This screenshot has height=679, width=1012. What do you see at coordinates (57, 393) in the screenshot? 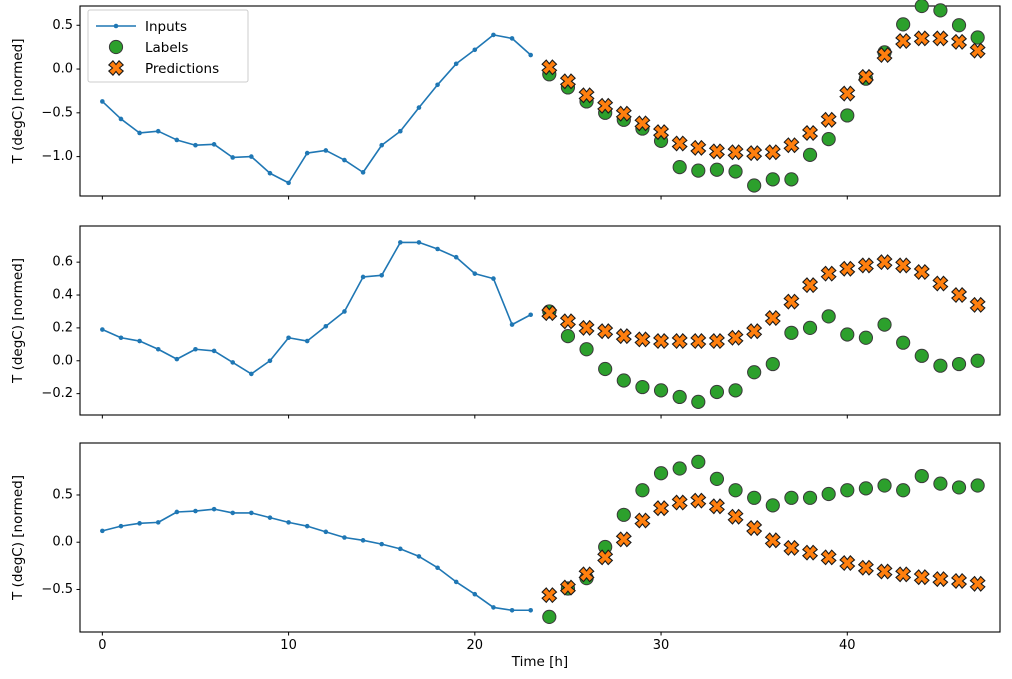
I see `panel-2-ytick-label-4: −0.2` at bounding box center [57, 393].